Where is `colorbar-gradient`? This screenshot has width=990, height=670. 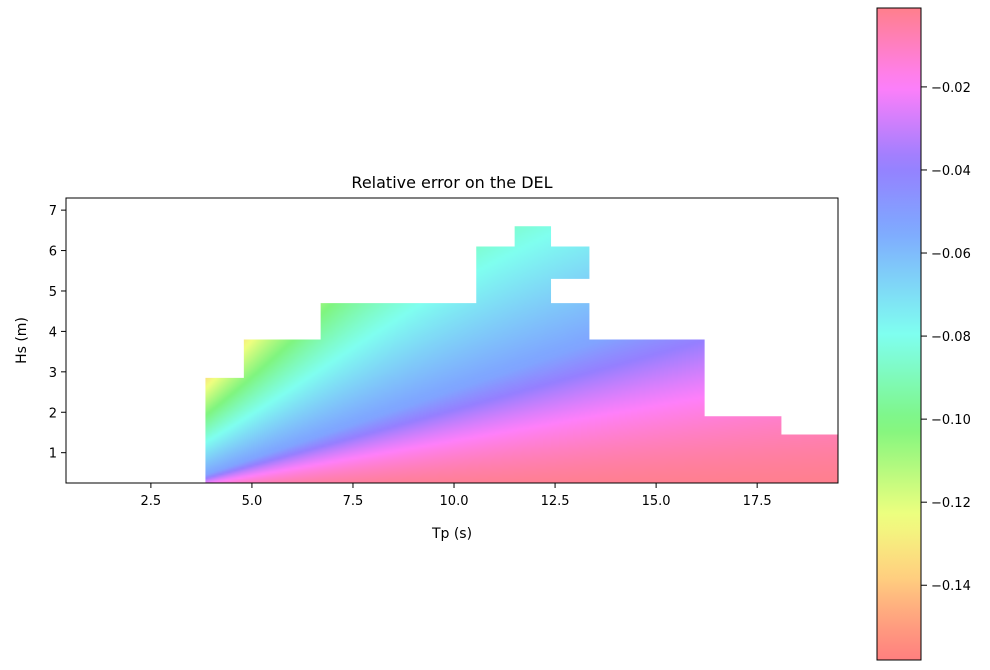
colorbar-gradient is located at coordinates (899, 334).